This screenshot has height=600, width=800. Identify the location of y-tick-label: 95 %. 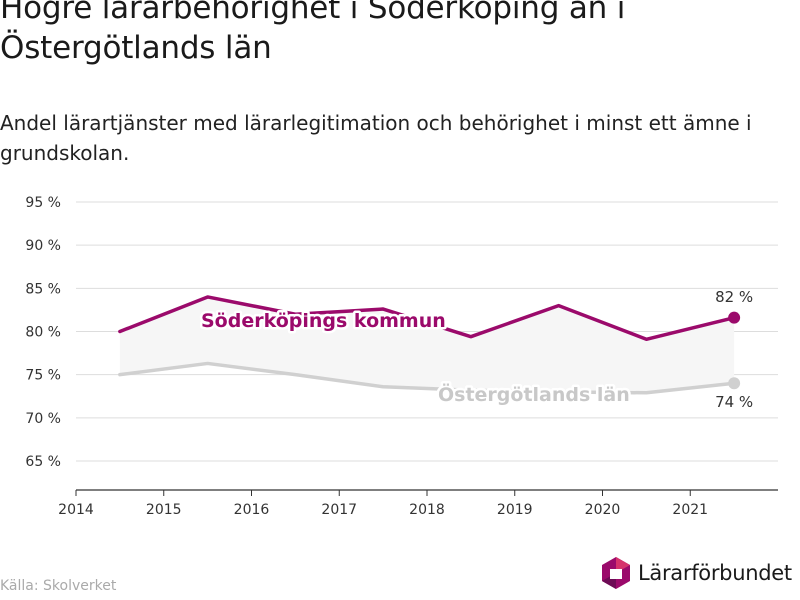
(43, 203).